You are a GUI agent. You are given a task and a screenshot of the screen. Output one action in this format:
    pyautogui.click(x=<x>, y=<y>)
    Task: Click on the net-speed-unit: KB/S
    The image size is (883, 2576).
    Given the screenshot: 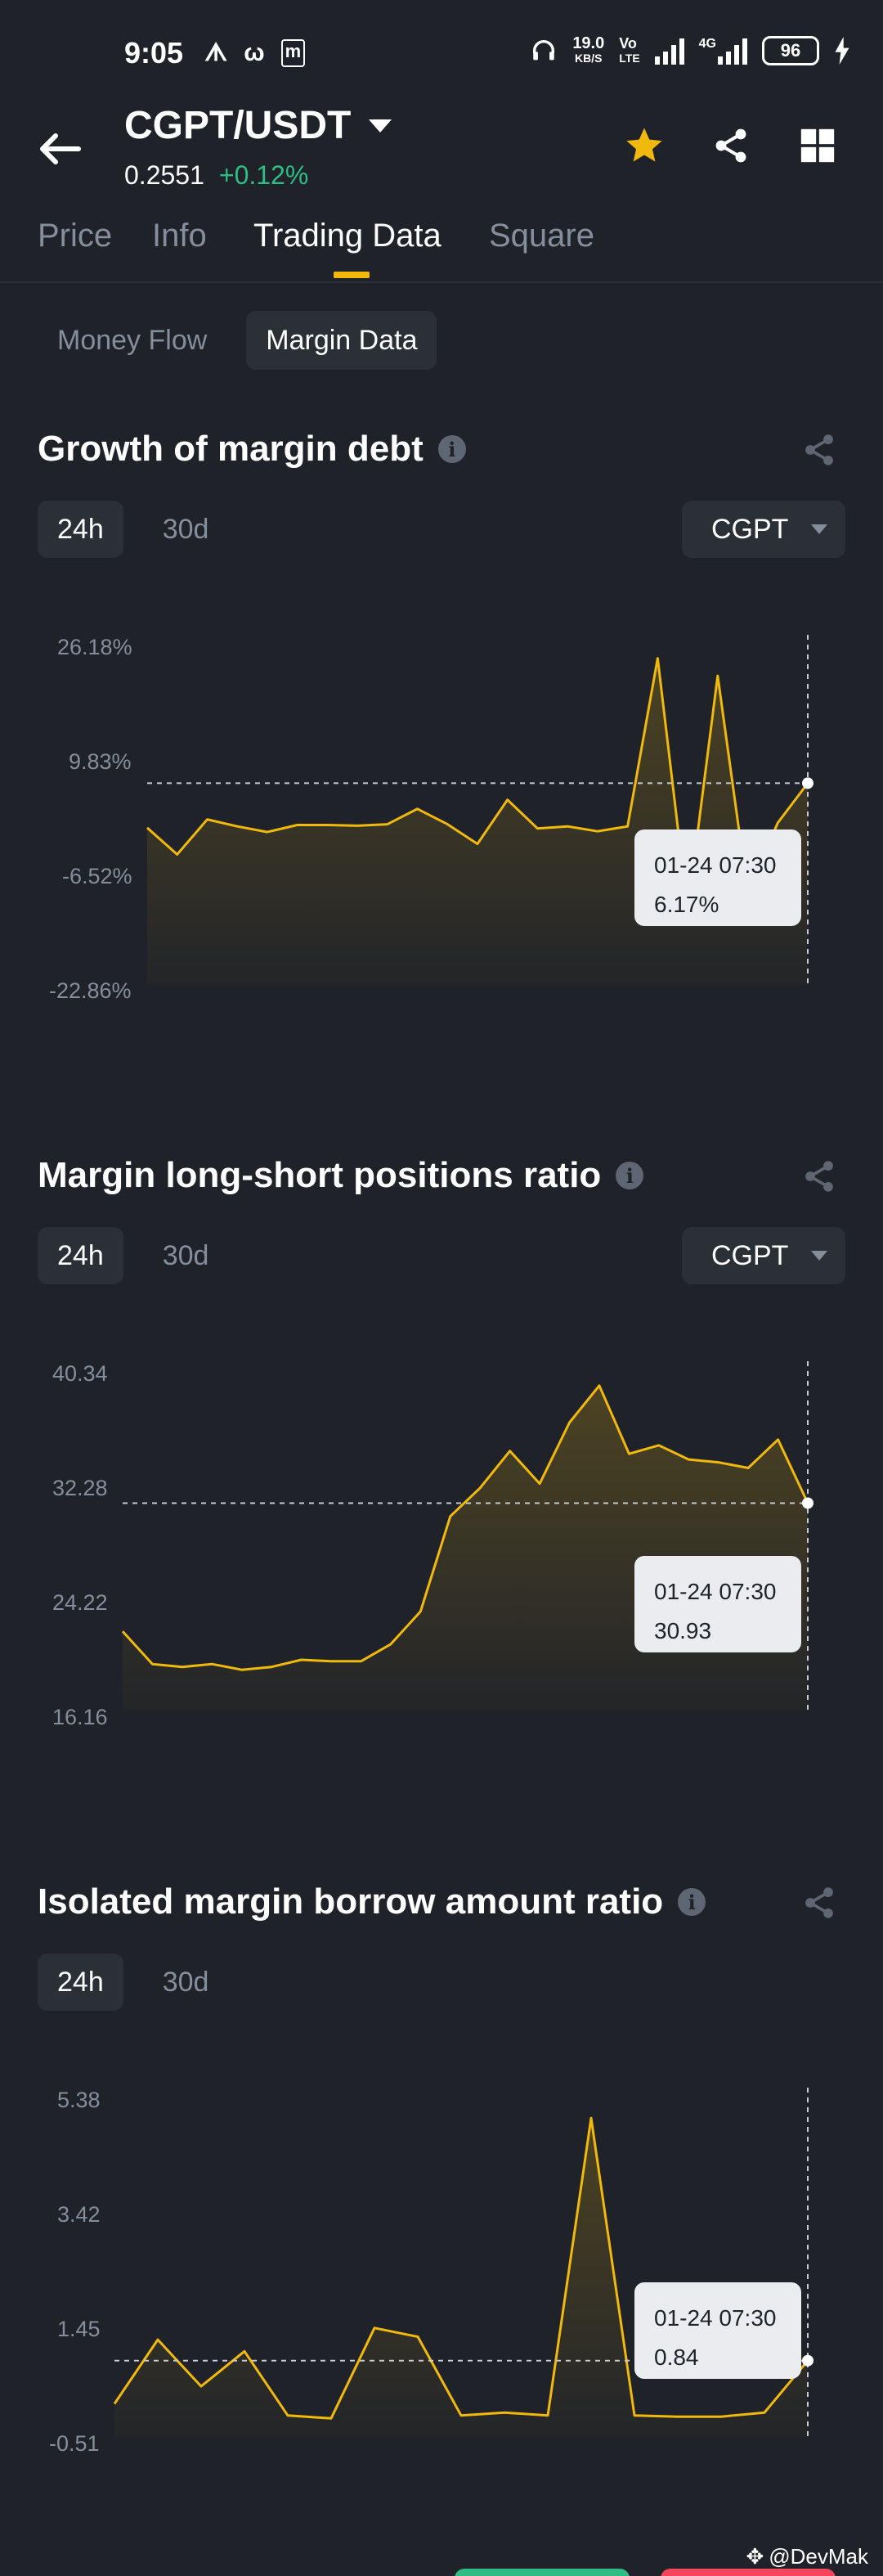 What is the action you would take?
    pyautogui.click(x=589, y=59)
    